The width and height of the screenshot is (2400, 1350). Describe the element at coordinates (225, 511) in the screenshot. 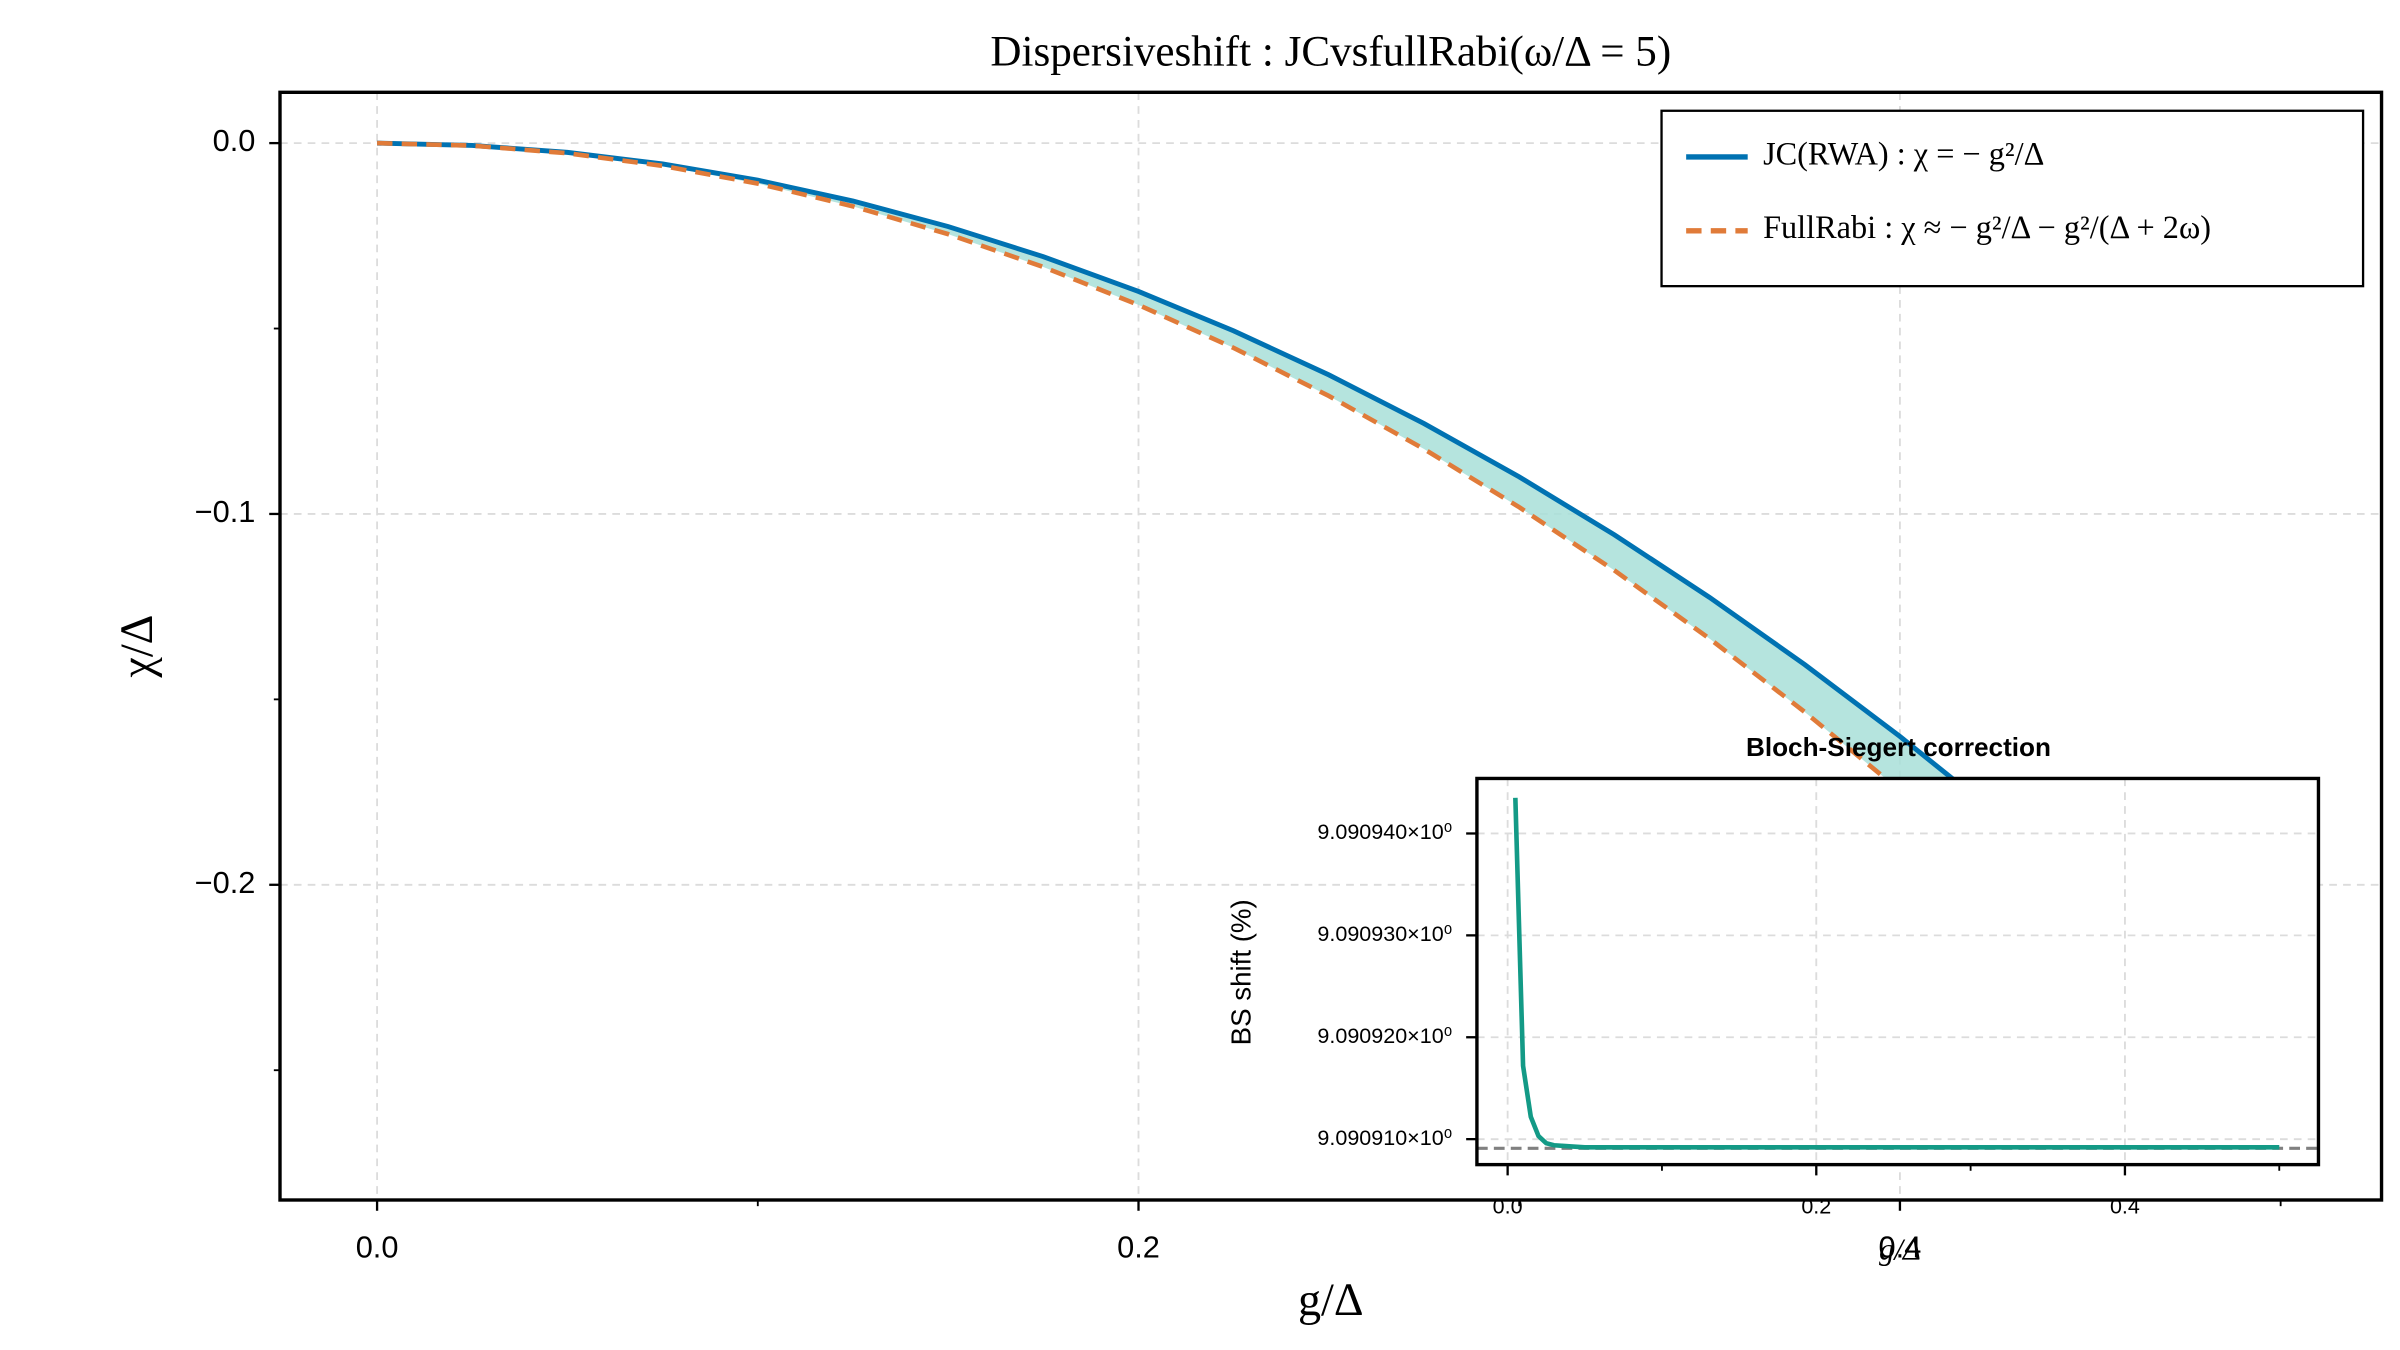

I see `y-tick-label: −0.1` at that location.